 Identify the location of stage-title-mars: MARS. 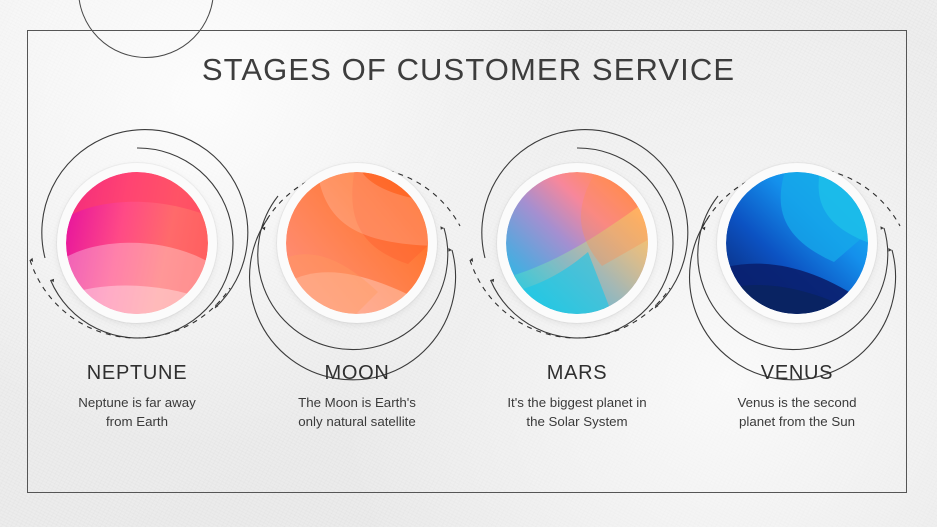
(577, 373).